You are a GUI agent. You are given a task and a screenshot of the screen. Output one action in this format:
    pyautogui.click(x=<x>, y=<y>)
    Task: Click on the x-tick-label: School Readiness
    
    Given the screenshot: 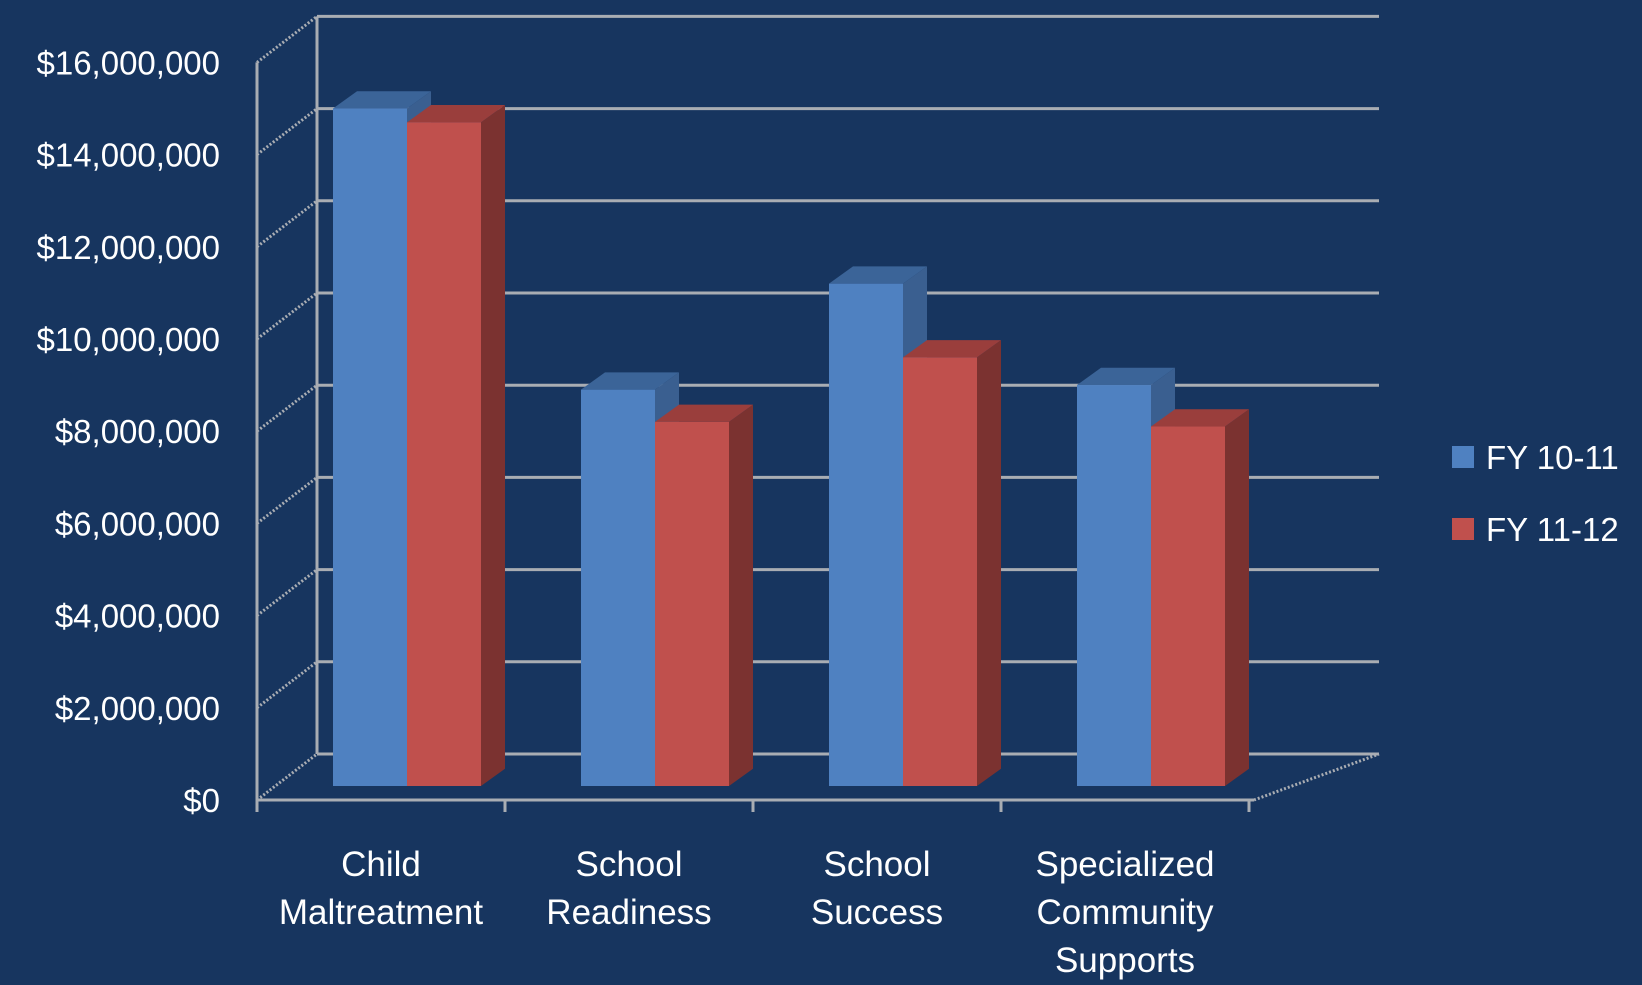 What is the action you would take?
    pyautogui.click(x=628, y=888)
    